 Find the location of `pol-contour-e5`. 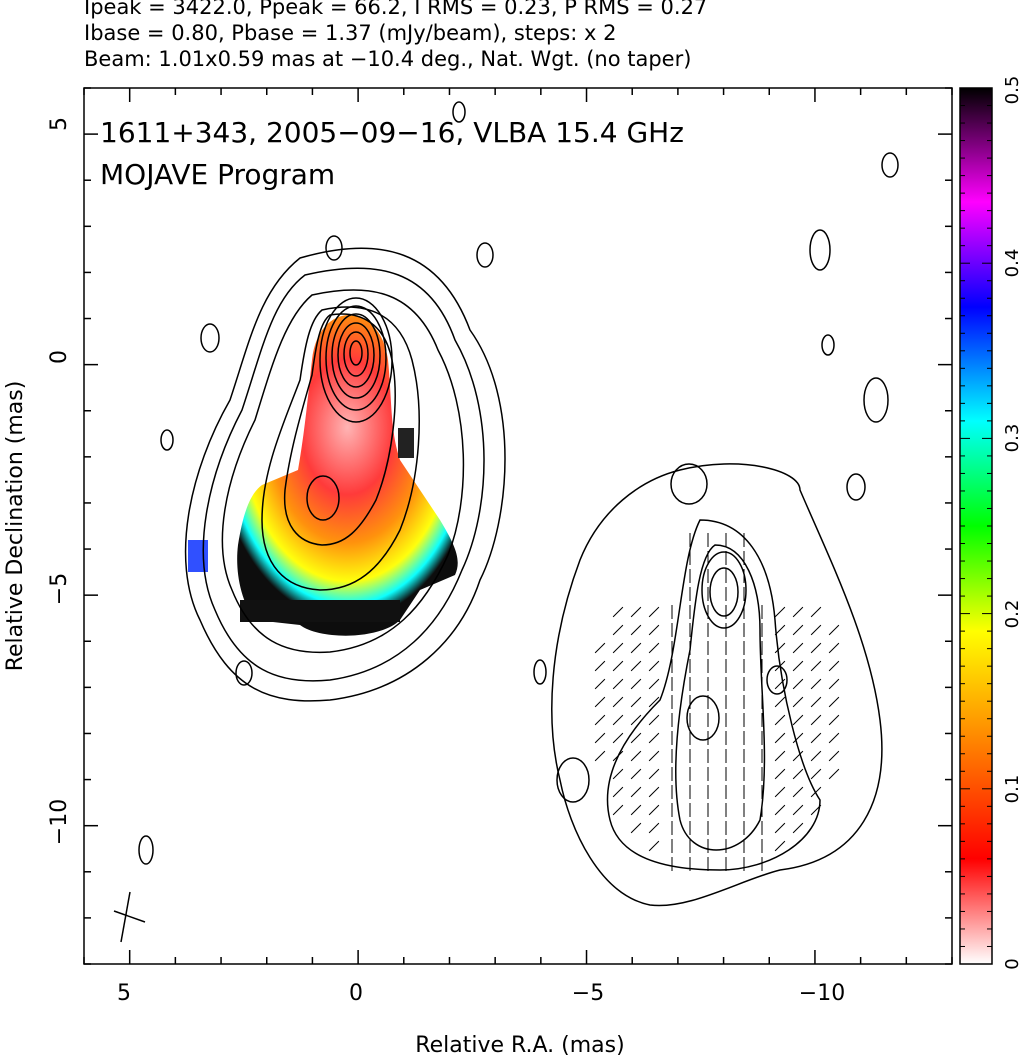

pol-contour-e5 is located at coordinates (828, 345).